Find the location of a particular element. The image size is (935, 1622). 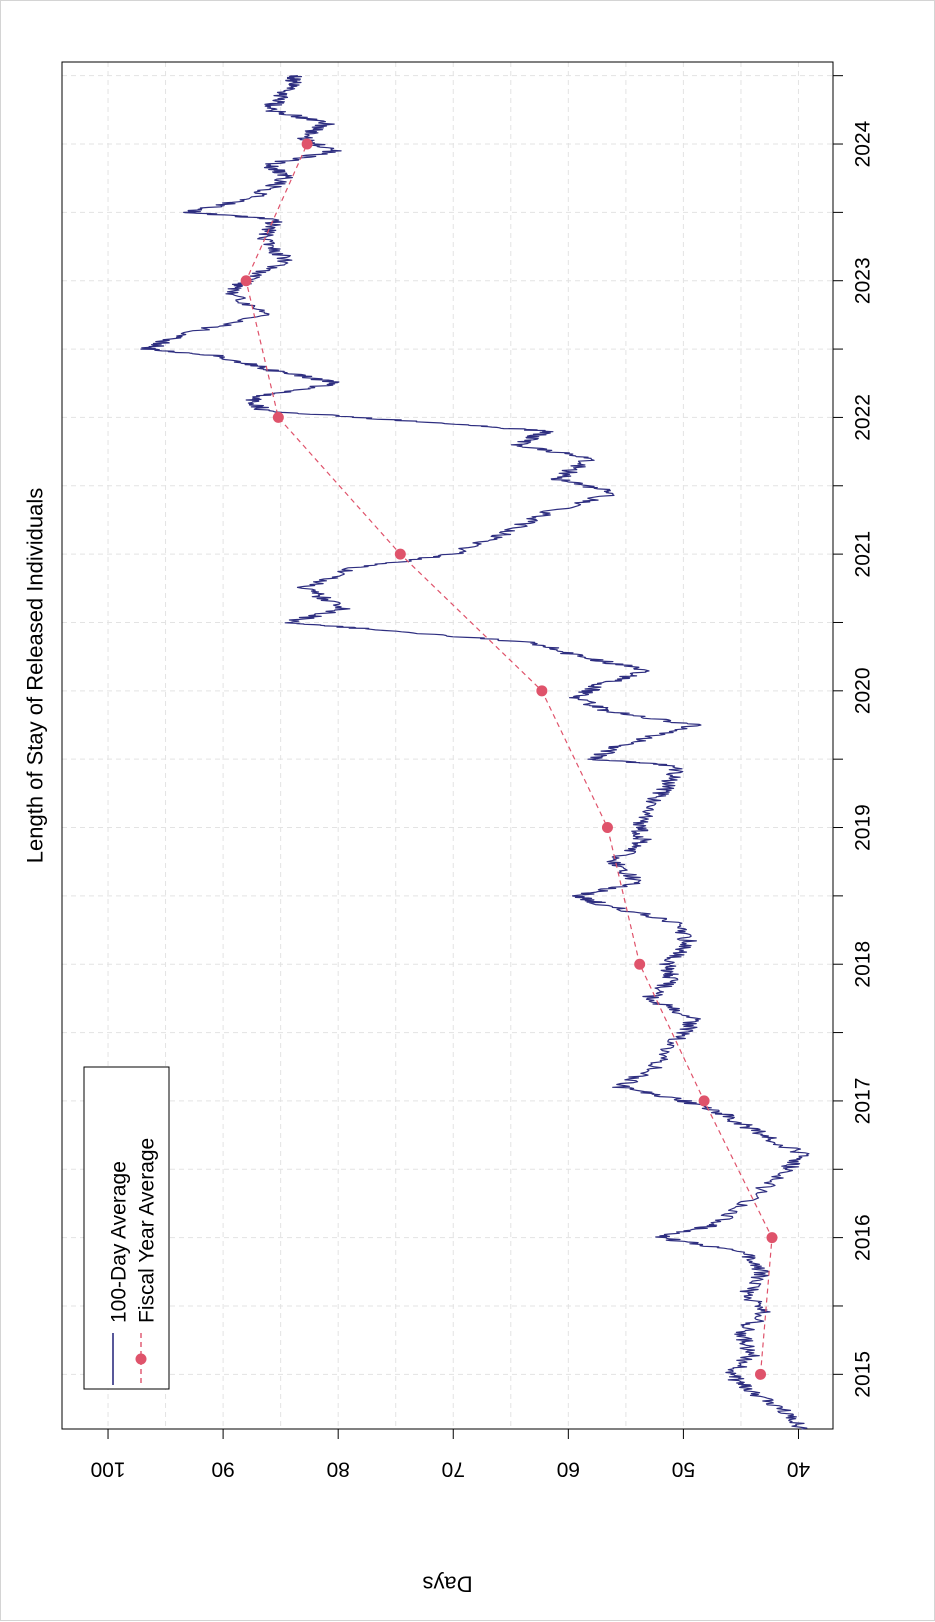

x-tick-label: 2018 is located at coordinates (863, 964).